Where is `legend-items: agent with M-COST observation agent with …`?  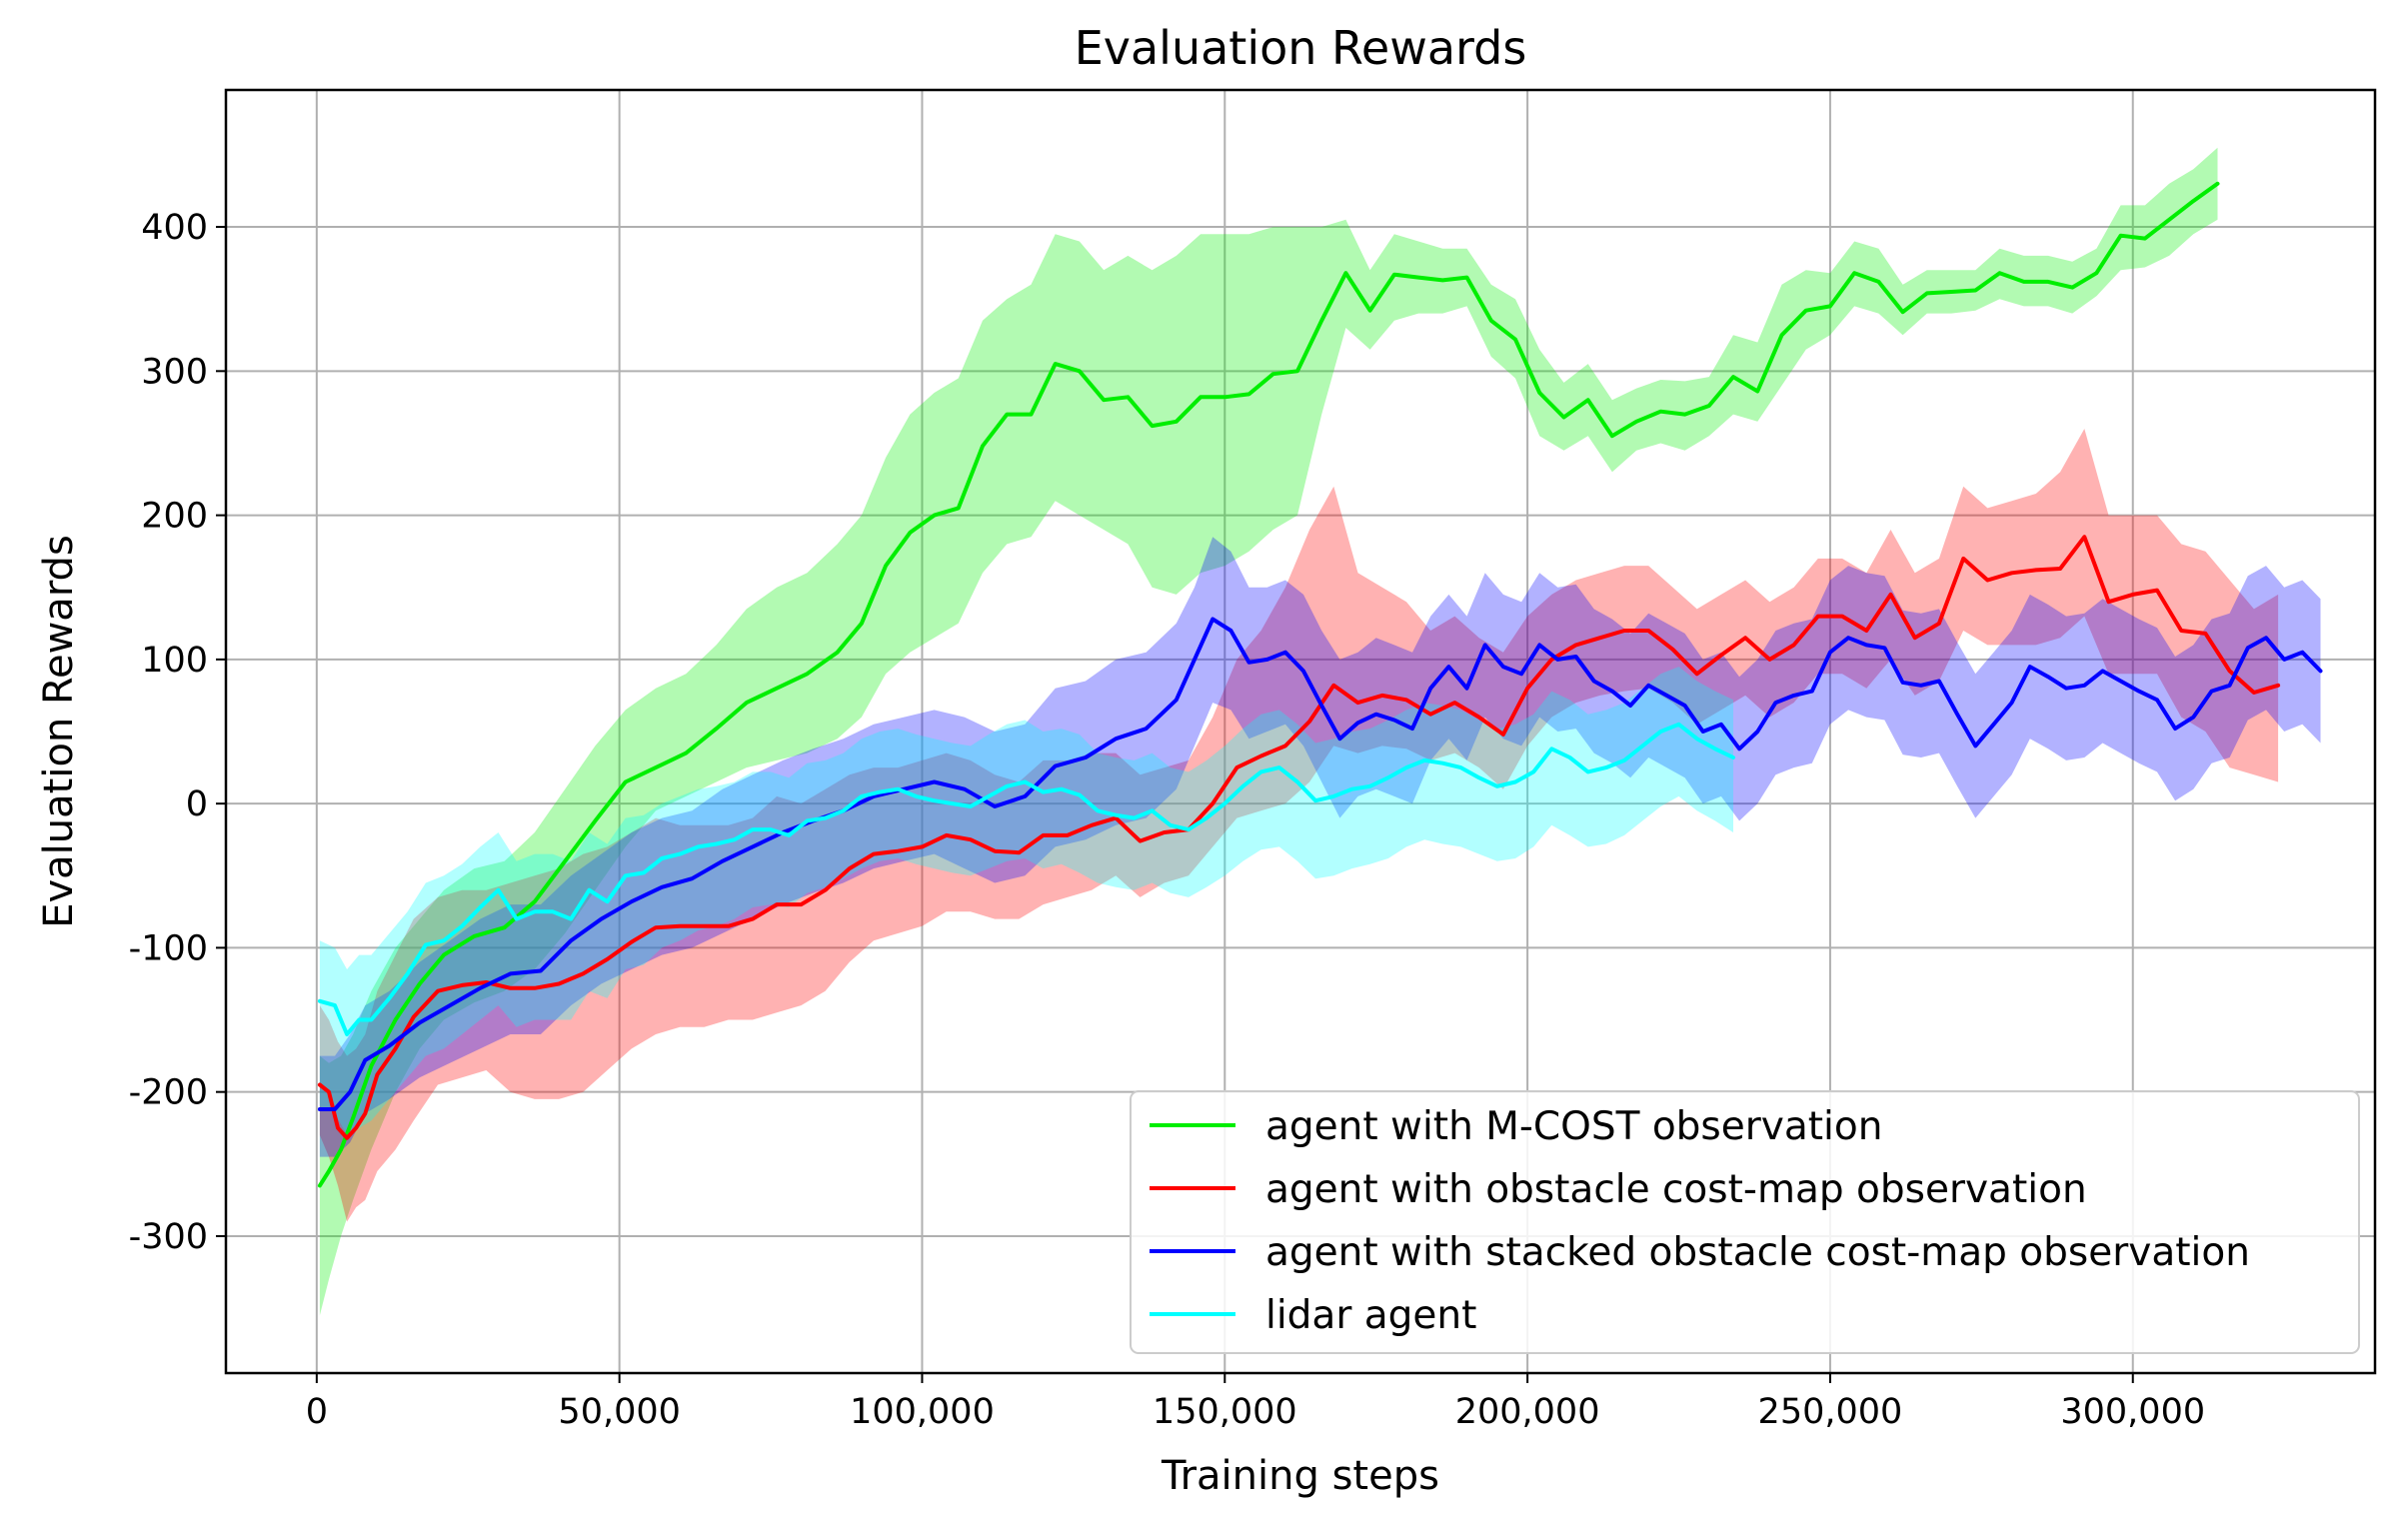 legend-items: agent with M-COST observation agent with … is located at coordinates (1700, 1221).